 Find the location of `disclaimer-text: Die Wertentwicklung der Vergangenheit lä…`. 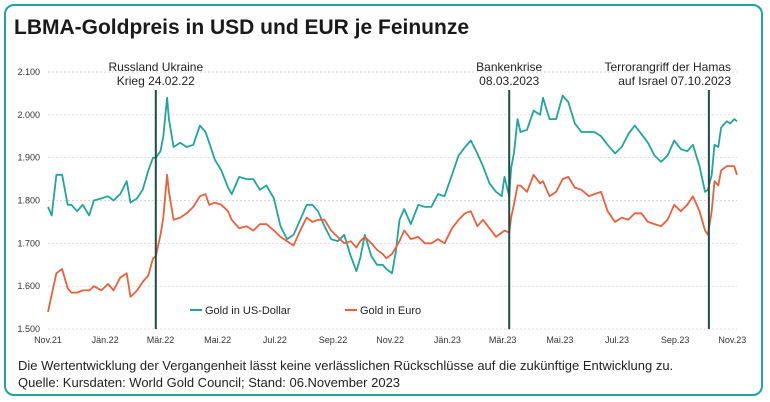

disclaimer-text: Die Wertentwicklung der Vergangenheit lä… is located at coordinates (346, 365).